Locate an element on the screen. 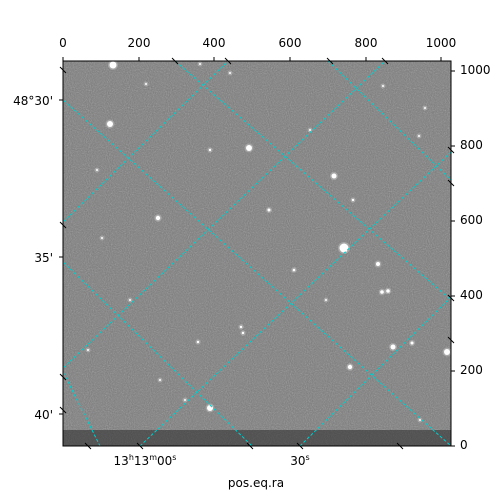  bottom-ra-labels: 13h13m00s 30s is located at coordinates (212, 460).